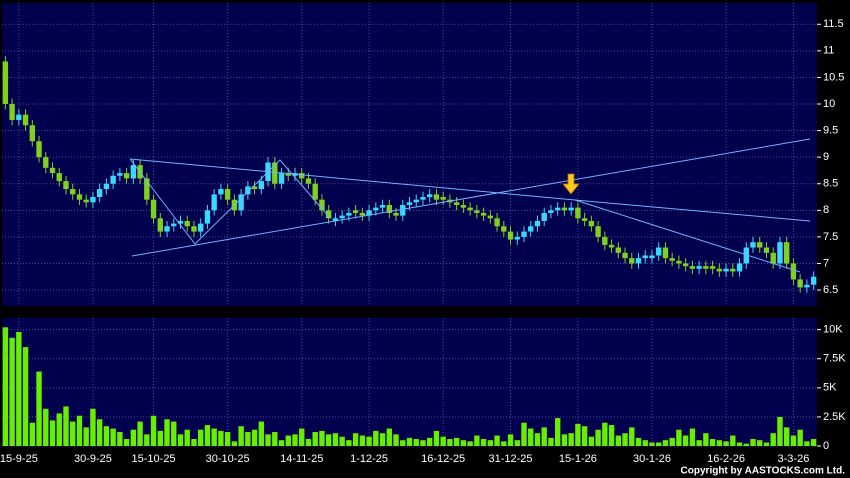 The image size is (850, 478). Describe the element at coordinates (794, 459) in the screenshot. I see `x-tick-label: 3-3-26` at that location.